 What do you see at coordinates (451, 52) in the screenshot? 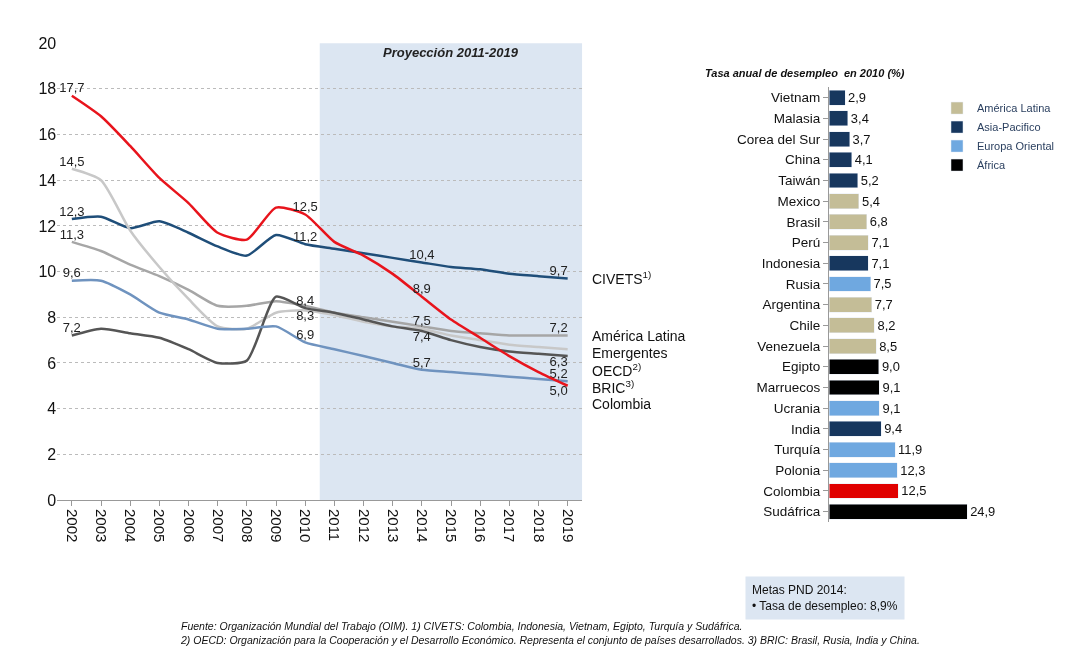
I see `band-label: Proyección 2011-2019` at bounding box center [451, 52].